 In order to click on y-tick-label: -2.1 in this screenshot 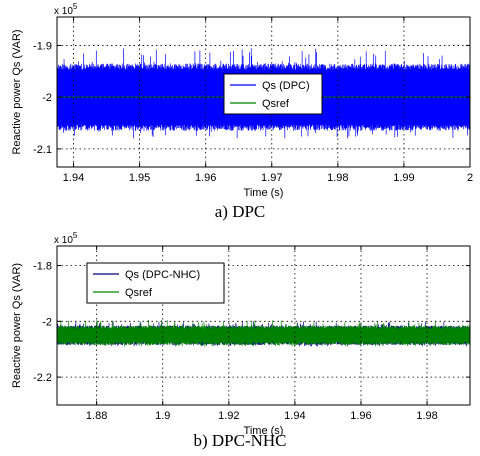, I will do `click(42, 150)`.